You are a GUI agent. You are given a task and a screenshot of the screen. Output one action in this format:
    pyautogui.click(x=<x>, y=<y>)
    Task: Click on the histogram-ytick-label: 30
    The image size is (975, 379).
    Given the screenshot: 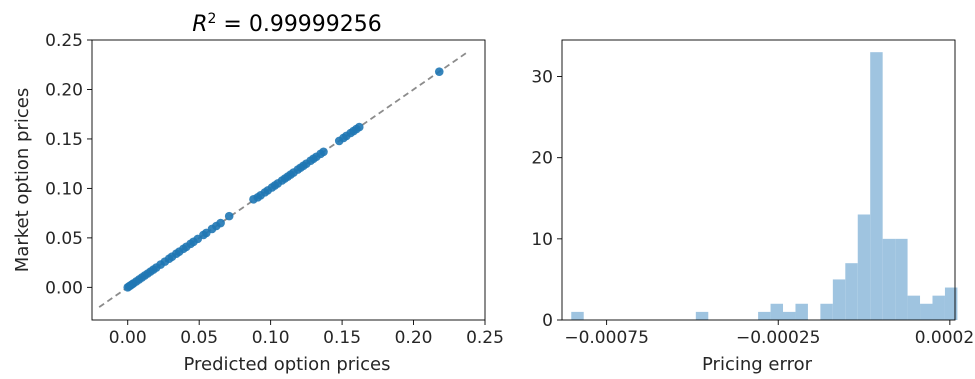 What is the action you would take?
    pyautogui.click(x=542, y=78)
    